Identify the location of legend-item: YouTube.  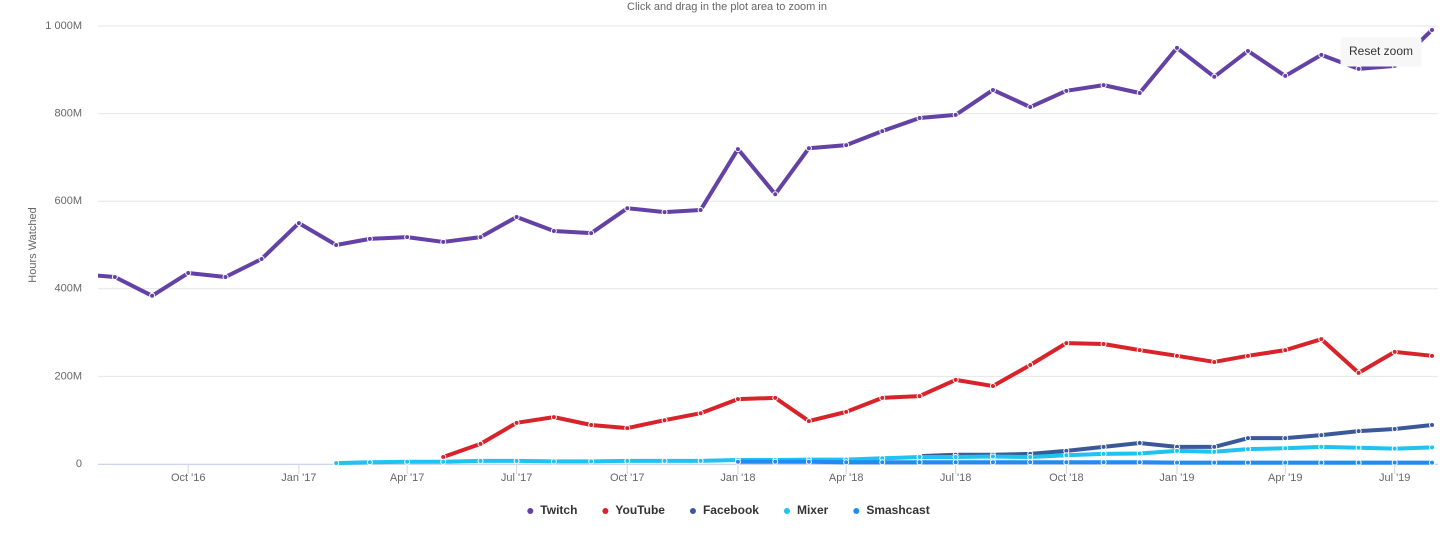
(633, 510).